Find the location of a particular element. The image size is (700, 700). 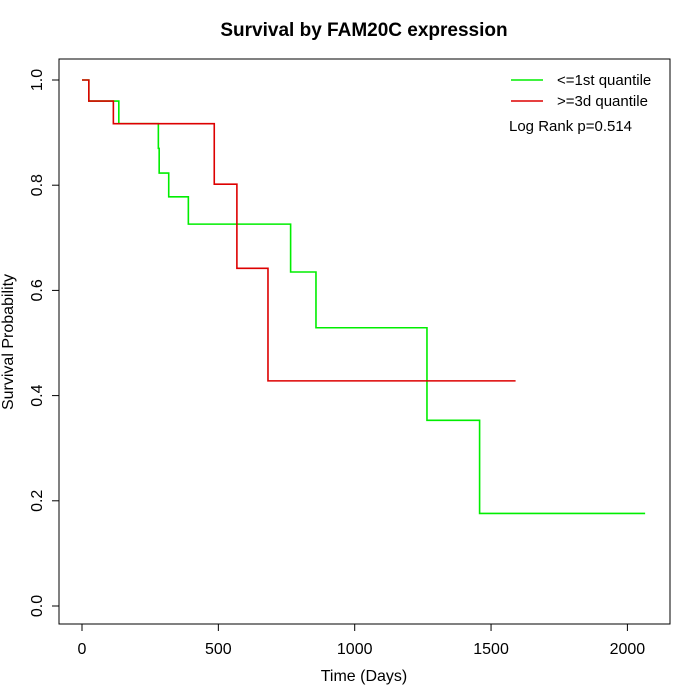

y-tick-label: 0.8 is located at coordinates (37, 185).